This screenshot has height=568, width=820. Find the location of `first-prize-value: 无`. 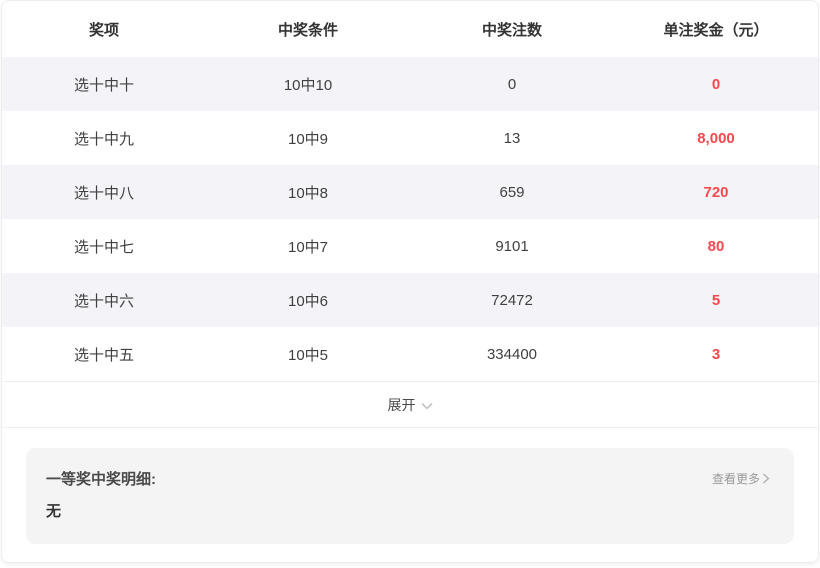

first-prize-value: 无 is located at coordinates (54, 511).